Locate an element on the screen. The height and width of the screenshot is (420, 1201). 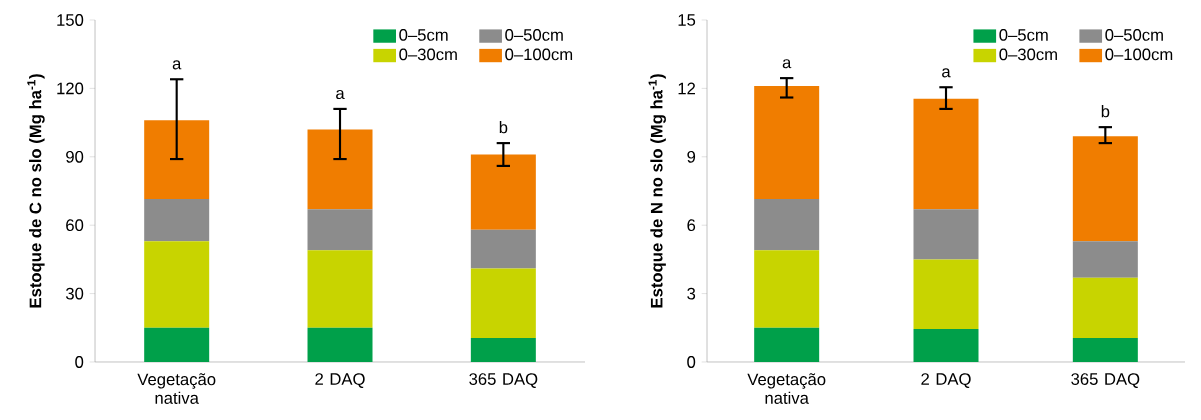
y-tick-label: 150 is located at coordinates (70, 20).